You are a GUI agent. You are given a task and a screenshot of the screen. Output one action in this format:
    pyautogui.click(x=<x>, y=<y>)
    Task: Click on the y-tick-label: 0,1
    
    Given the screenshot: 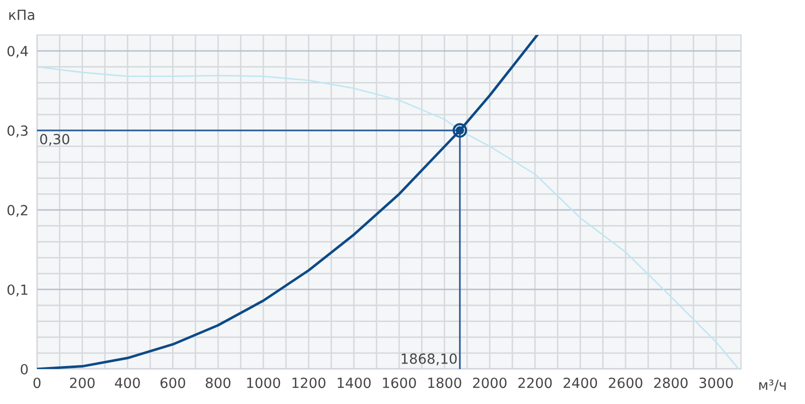 What is the action you would take?
    pyautogui.click(x=17, y=290)
    